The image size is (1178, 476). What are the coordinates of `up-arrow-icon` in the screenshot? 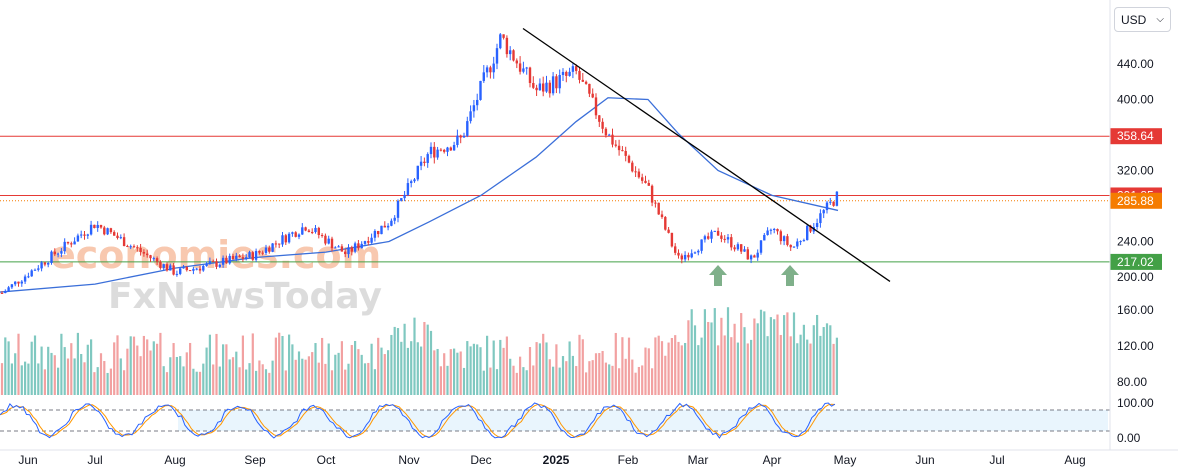 It's located at (790, 275).